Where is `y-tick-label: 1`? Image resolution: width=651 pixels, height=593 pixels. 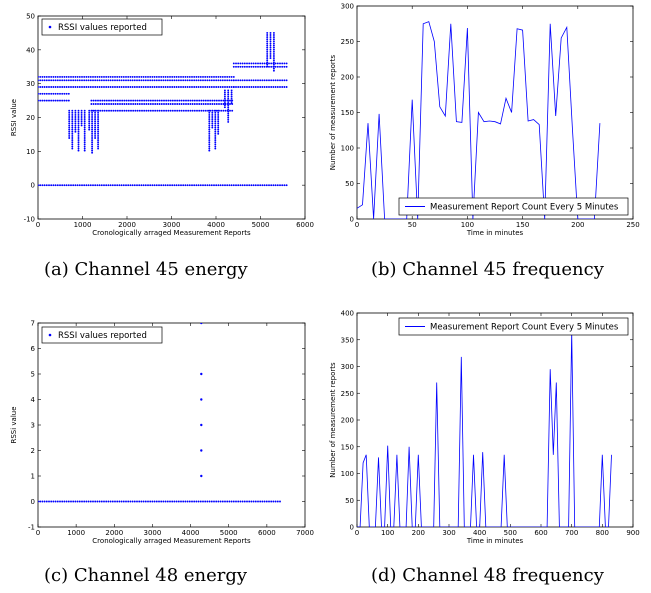
y-tick-label: 1 is located at coordinates (33, 477).